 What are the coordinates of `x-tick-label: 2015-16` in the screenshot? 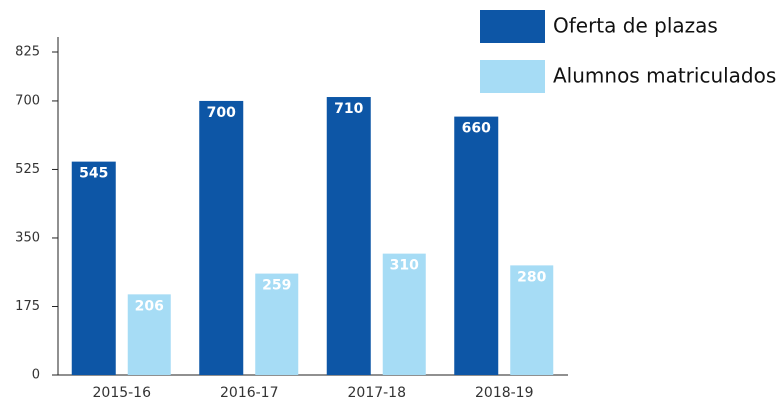 It's located at (122, 393).